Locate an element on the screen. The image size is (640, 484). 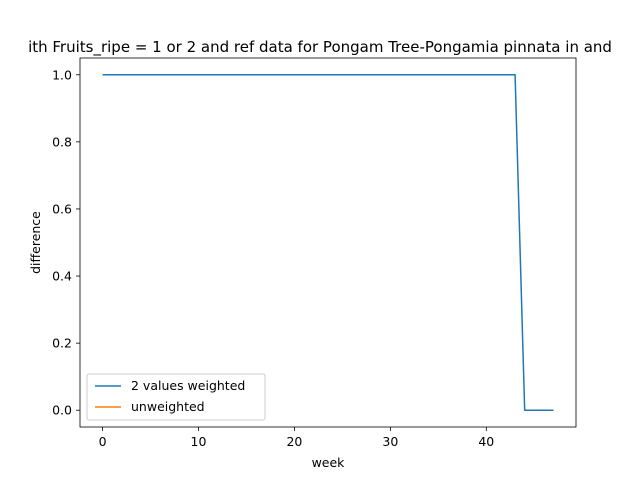
y-tick-label: 0.0 is located at coordinates (62, 410).